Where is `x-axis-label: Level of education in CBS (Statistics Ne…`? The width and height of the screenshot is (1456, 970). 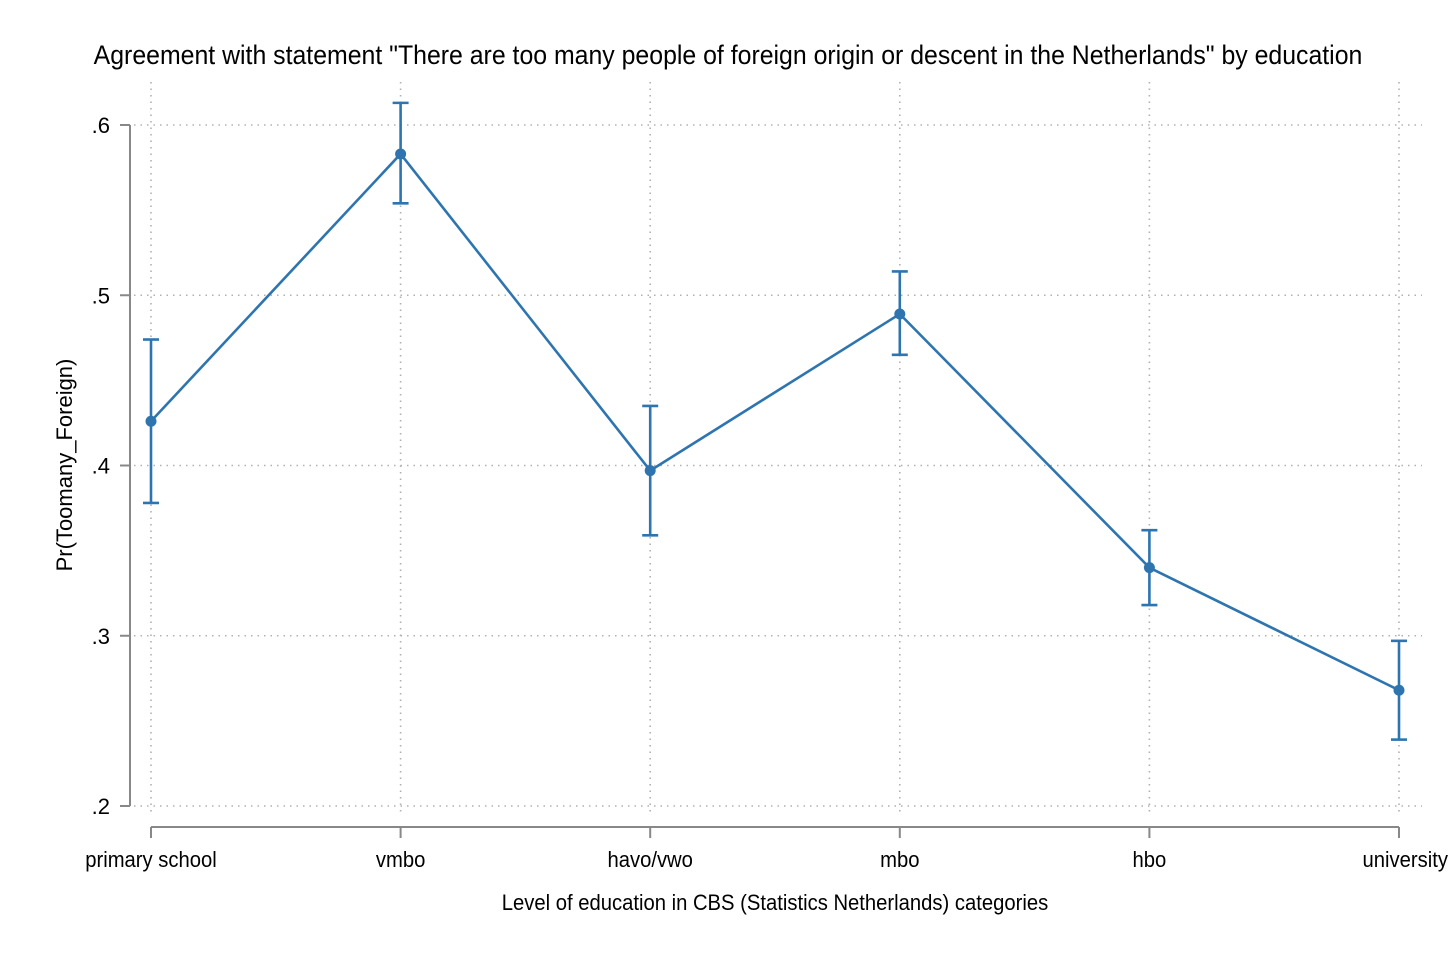 x-axis-label: Level of education in CBS (Statistics Ne… is located at coordinates (775, 903).